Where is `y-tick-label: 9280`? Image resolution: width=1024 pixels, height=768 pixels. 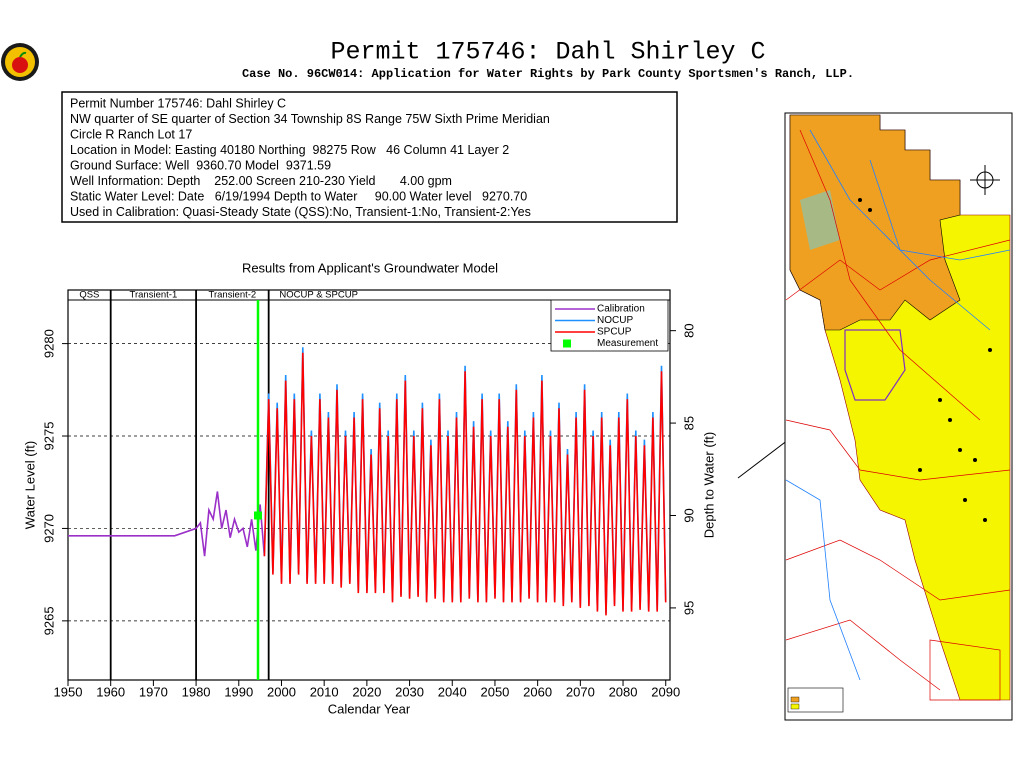 y-tick-label: 9280 is located at coordinates (48, 343).